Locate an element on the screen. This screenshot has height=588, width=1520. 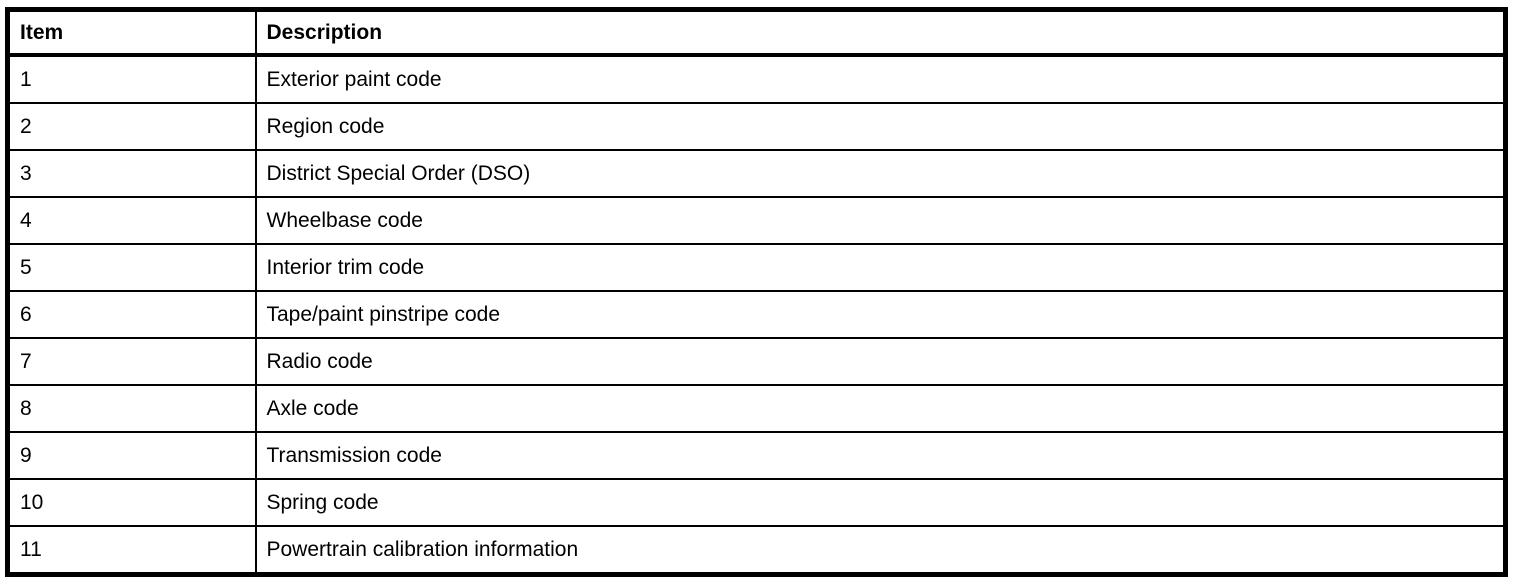
column-header-item: Item is located at coordinates (131, 32).